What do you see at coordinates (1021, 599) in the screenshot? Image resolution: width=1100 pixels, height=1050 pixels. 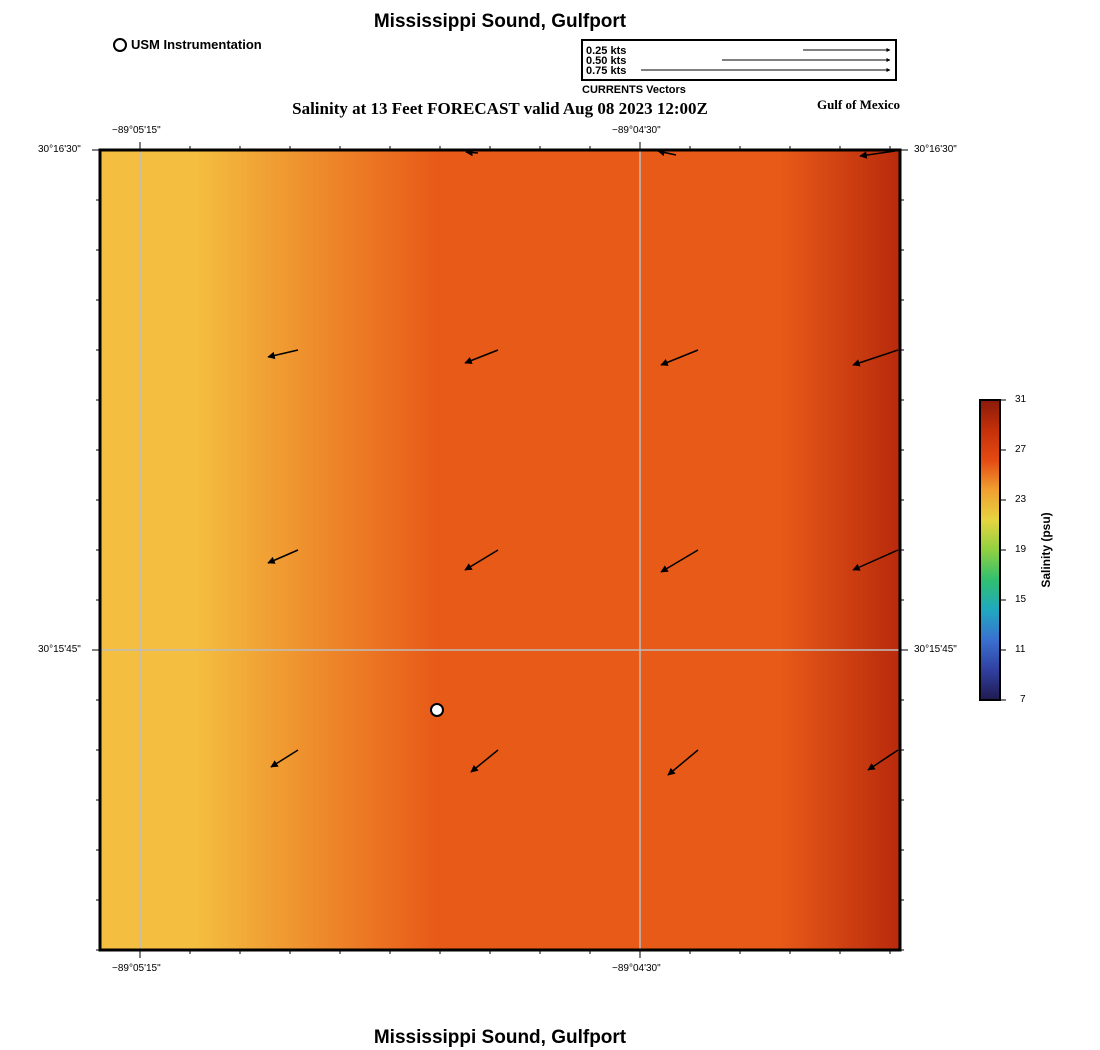 I see `colorbar-label-15: 15` at bounding box center [1021, 599].